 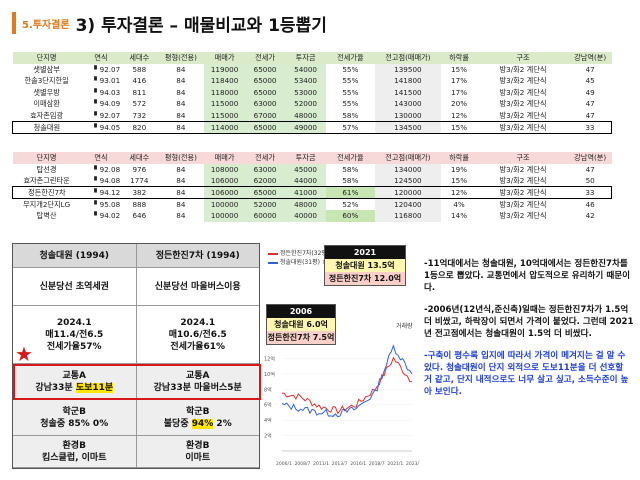 I want to click on table-cell: 17%, so click(x=459, y=92).